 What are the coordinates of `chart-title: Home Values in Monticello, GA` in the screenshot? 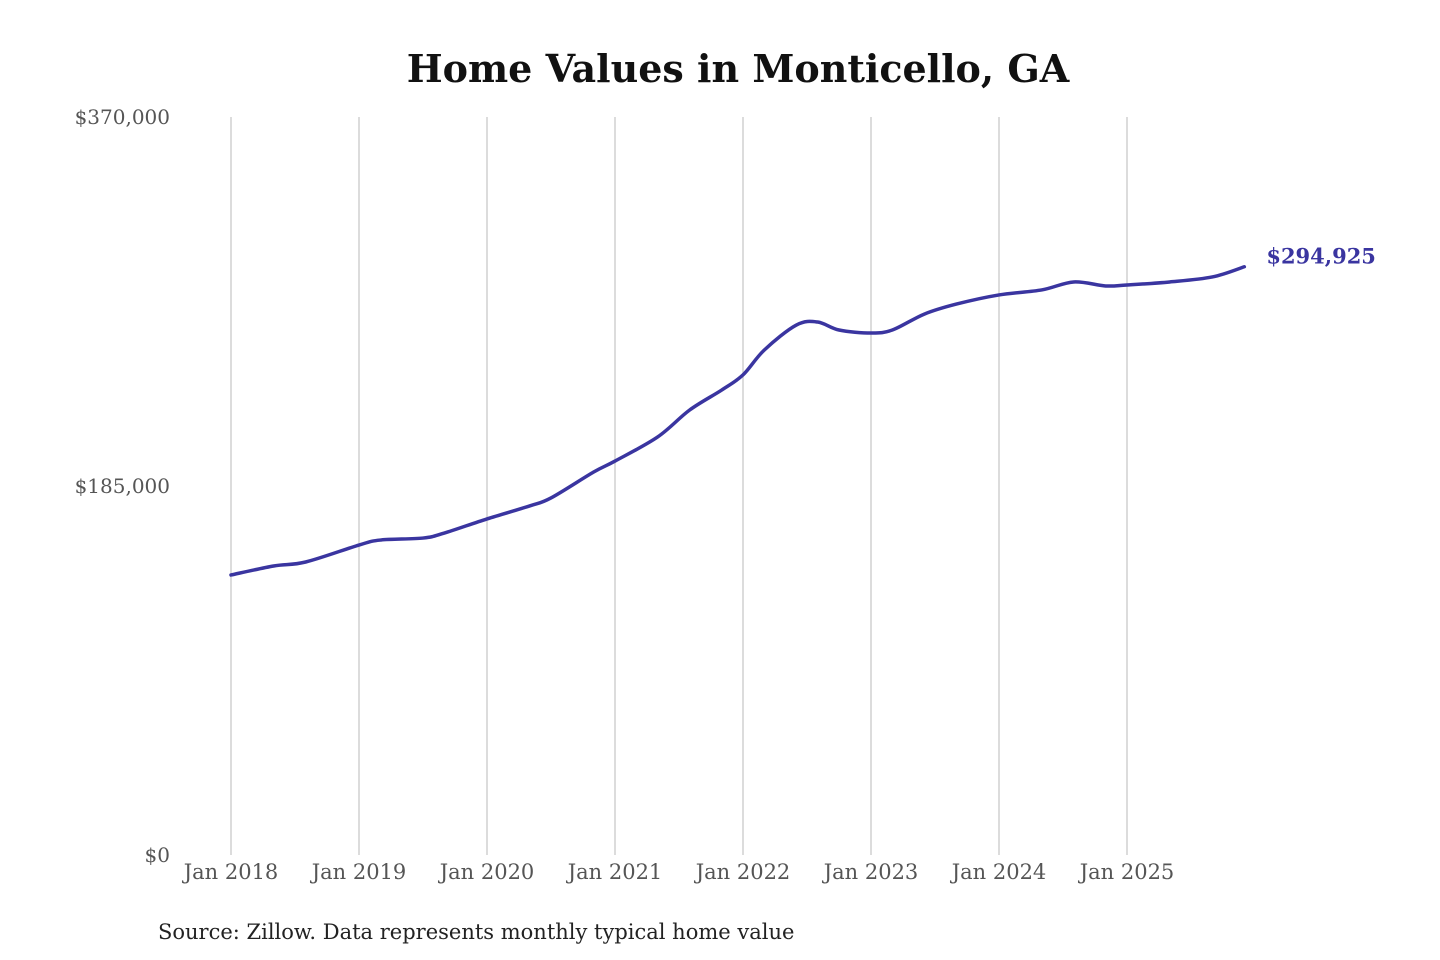 It's located at (738, 68).